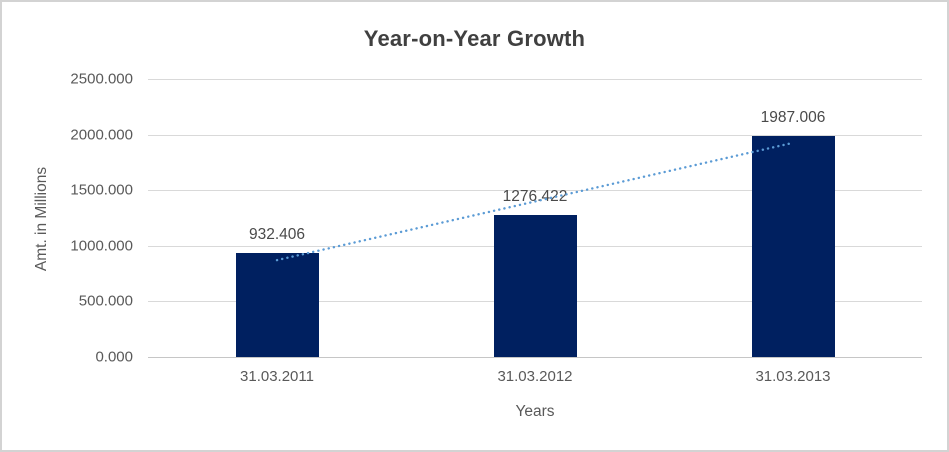 This screenshot has height=452, width=949. What do you see at coordinates (535, 411) in the screenshot?
I see `x-axis-title: Years` at bounding box center [535, 411].